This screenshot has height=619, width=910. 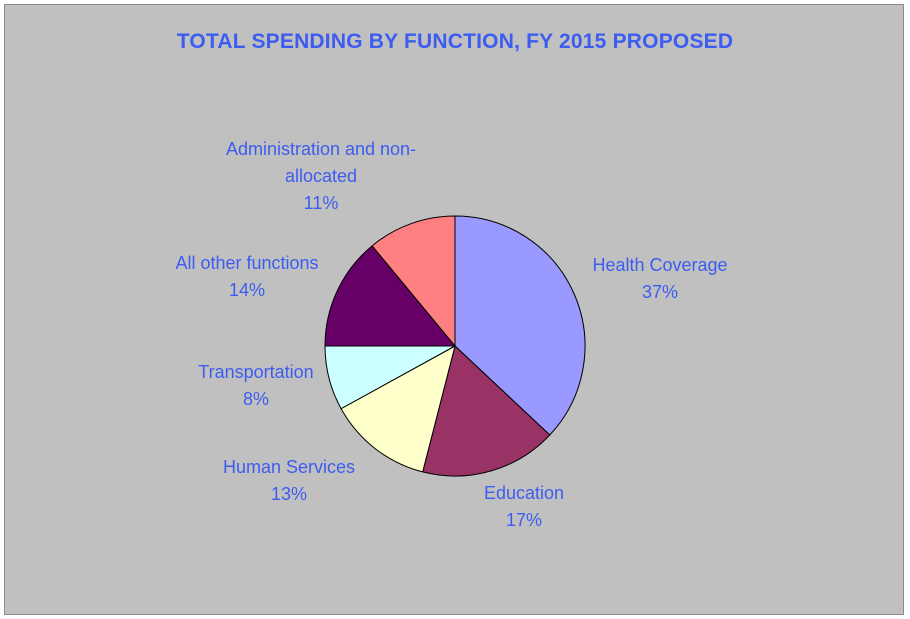 I want to click on pie-slice-education, so click(x=486, y=411).